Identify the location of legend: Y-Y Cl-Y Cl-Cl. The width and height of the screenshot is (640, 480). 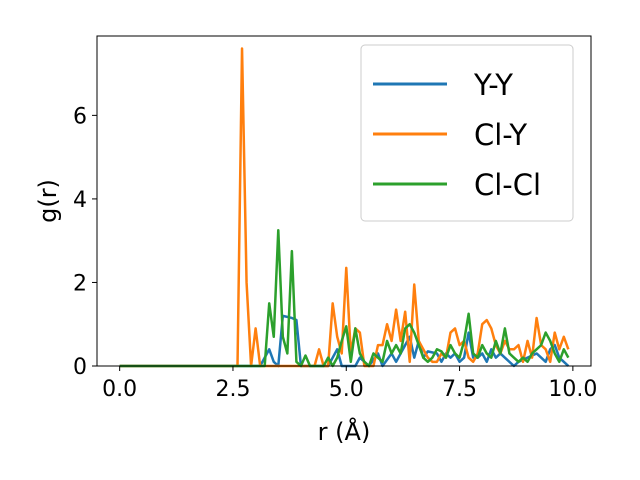
(467, 133).